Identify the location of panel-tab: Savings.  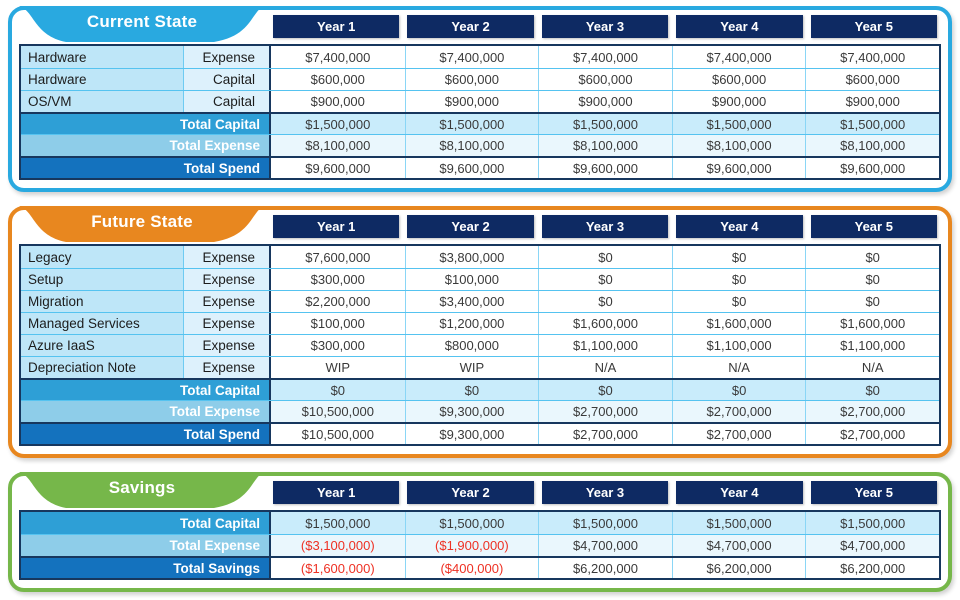
(142, 490).